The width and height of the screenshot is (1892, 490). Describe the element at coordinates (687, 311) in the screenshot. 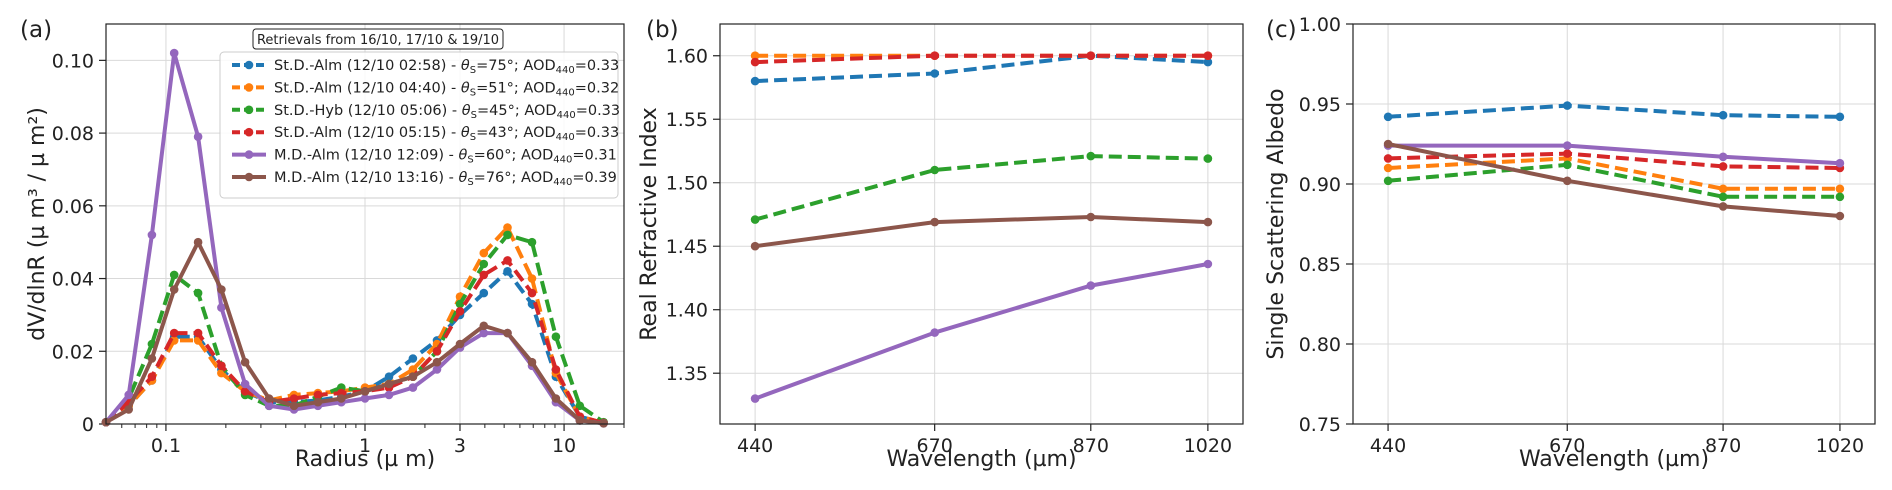

I see `y-tick-label: 1.40` at that location.